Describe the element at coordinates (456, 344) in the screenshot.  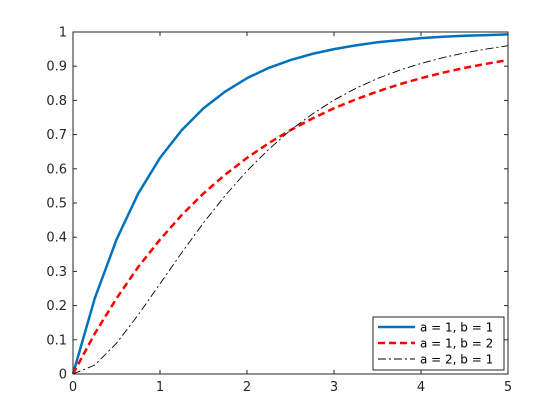
I see `legend-label-2: a = 1, b = 2` at that location.